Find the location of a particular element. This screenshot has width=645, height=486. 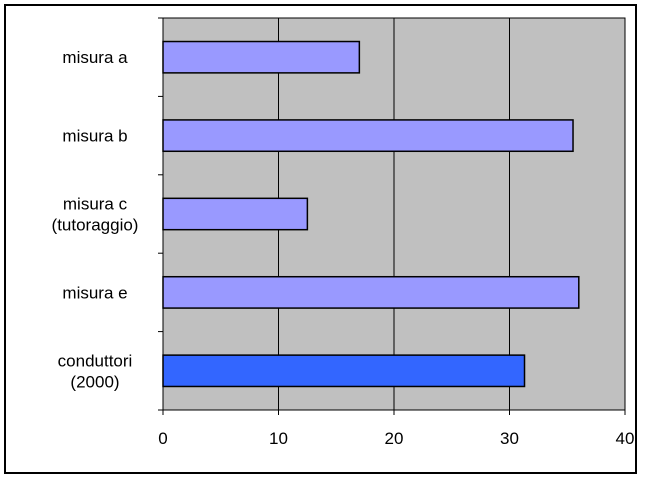

x-tick-label-20: 20 is located at coordinates (394, 438).